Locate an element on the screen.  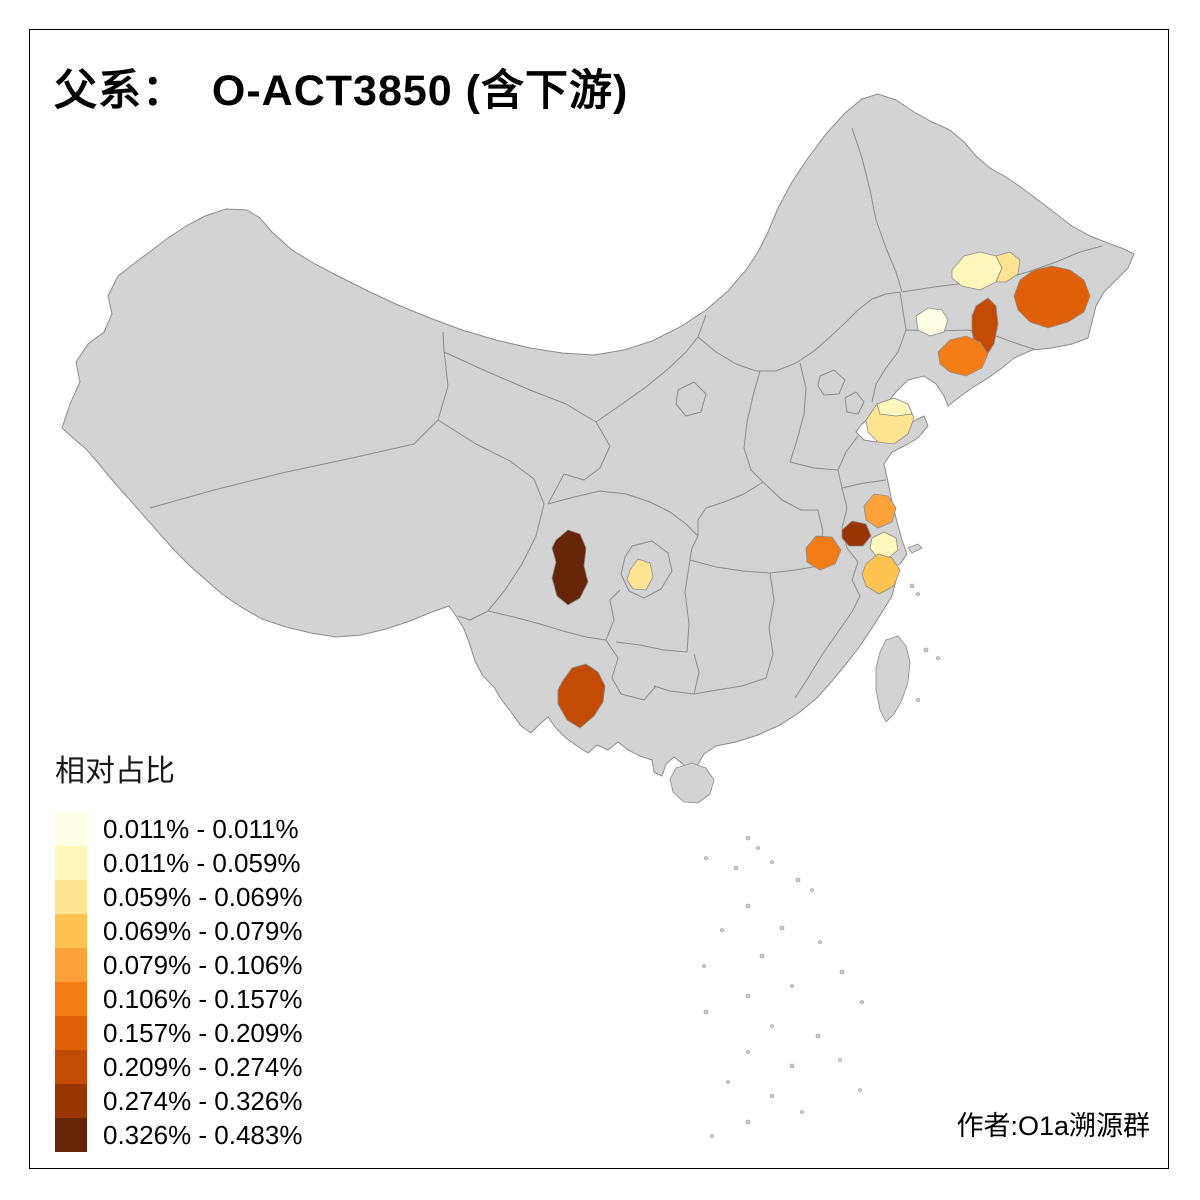
legend-item: 0.059% - 0.069% is located at coordinates (178, 897).